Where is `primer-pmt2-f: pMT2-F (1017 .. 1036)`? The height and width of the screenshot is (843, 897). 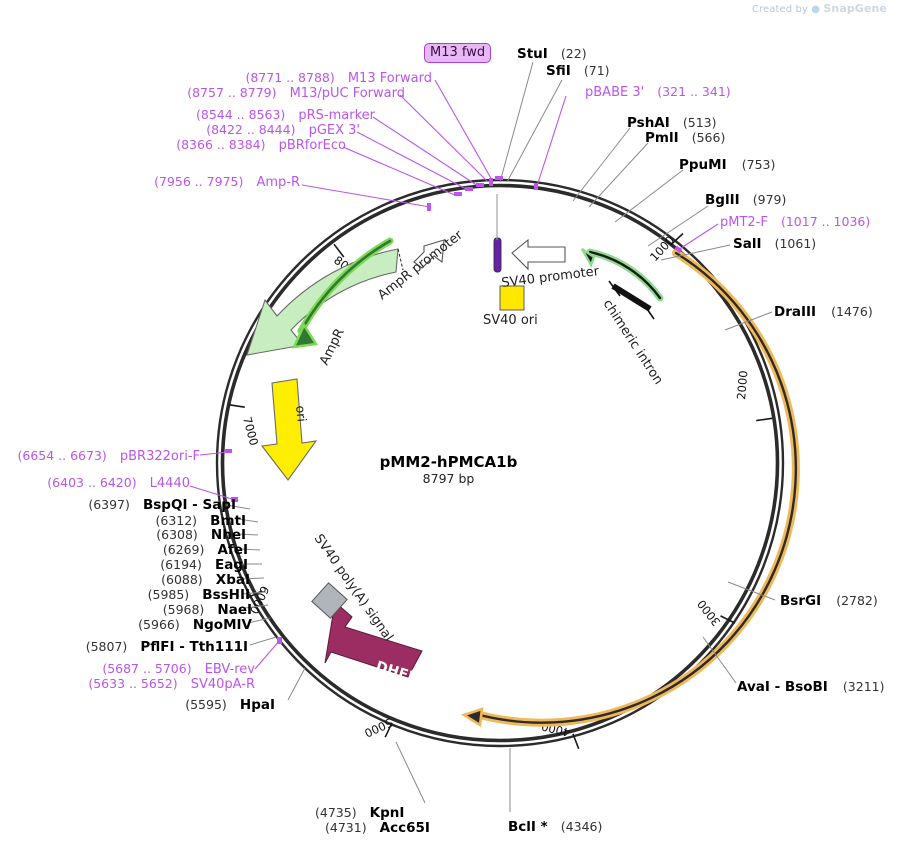 primer-pmt2-f: pMT2-F (1017 .. 1036) is located at coordinates (795, 220).